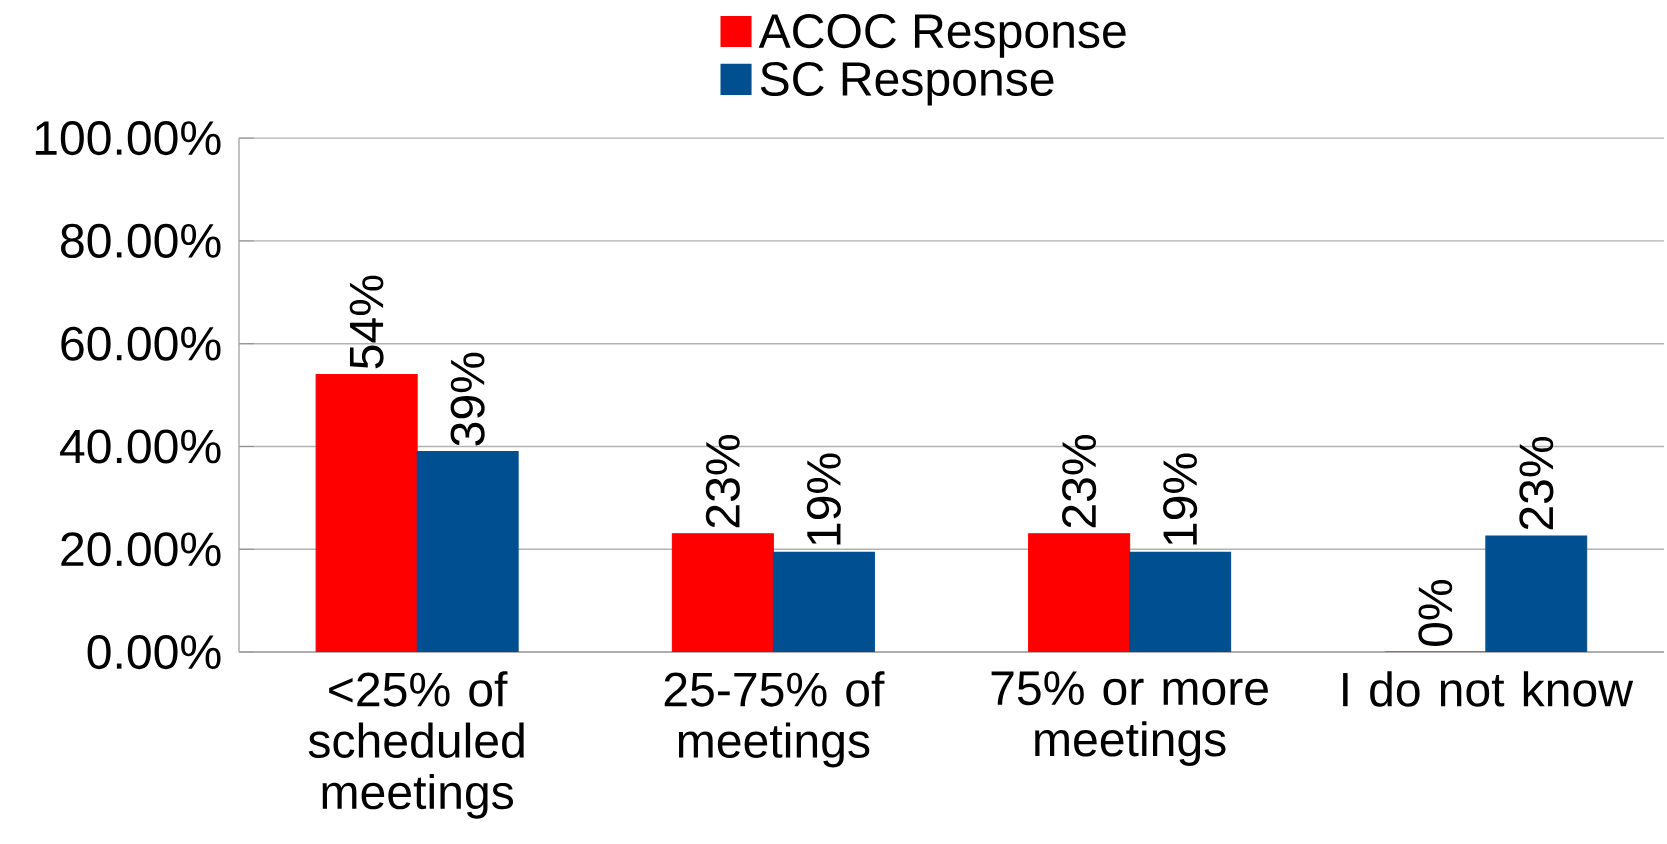 This screenshot has width=1667, height=844. What do you see at coordinates (141, 240) in the screenshot?
I see `y-tick-label: 80.00%` at bounding box center [141, 240].